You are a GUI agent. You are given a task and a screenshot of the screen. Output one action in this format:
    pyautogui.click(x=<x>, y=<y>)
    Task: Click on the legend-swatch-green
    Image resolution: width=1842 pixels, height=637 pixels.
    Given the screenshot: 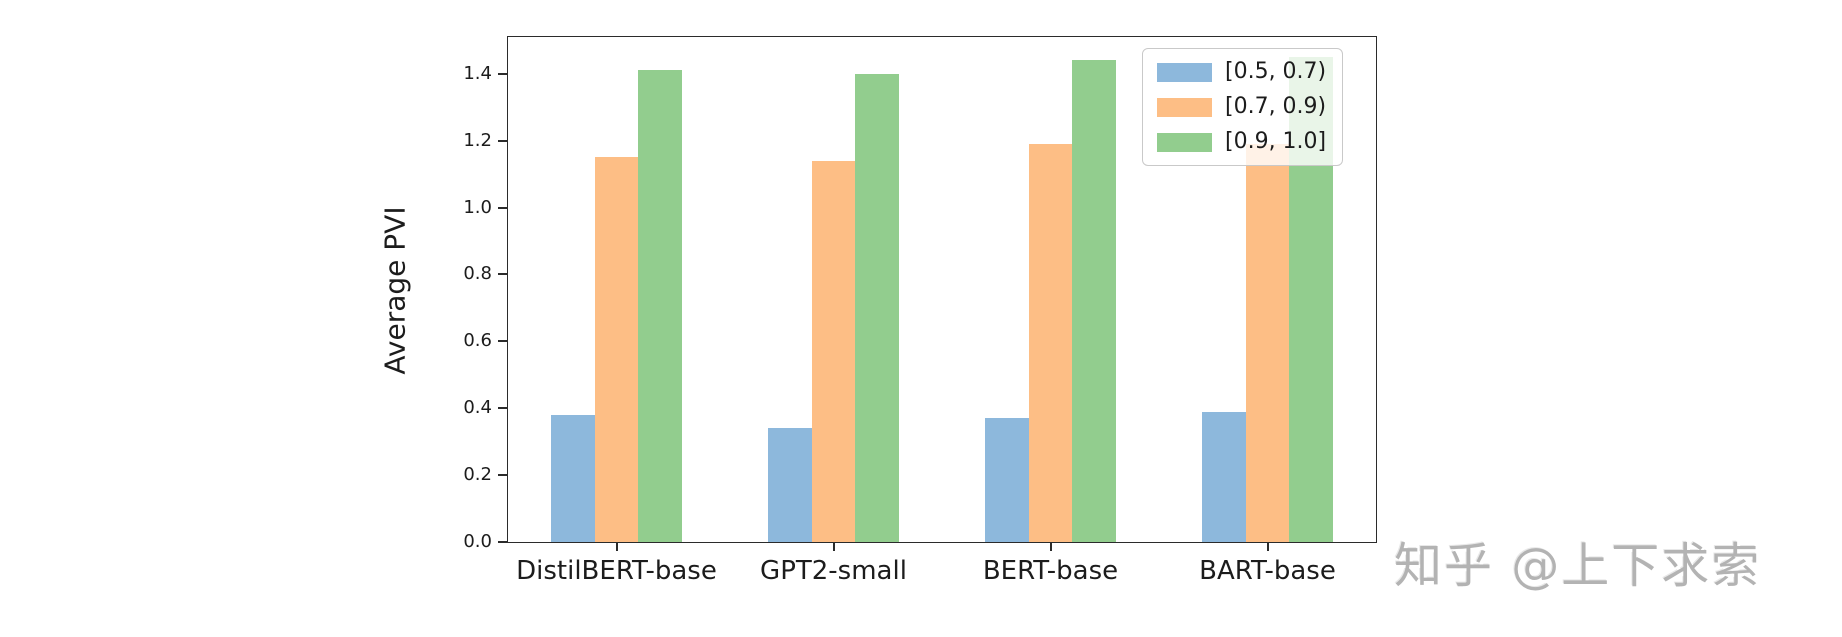 What is the action you would take?
    pyautogui.click(x=1184, y=142)
    